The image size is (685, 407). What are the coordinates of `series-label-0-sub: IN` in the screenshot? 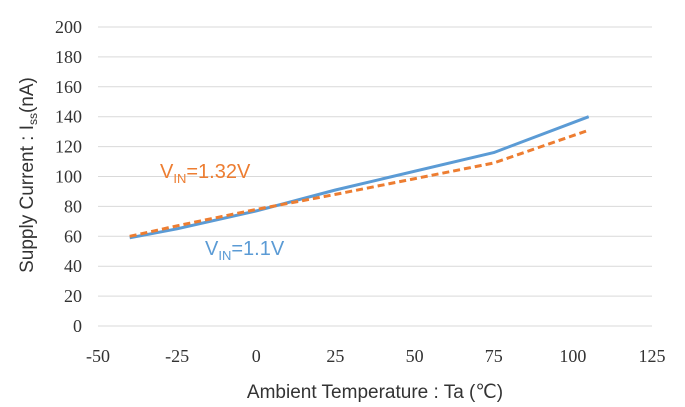 It's located at (224, 255).